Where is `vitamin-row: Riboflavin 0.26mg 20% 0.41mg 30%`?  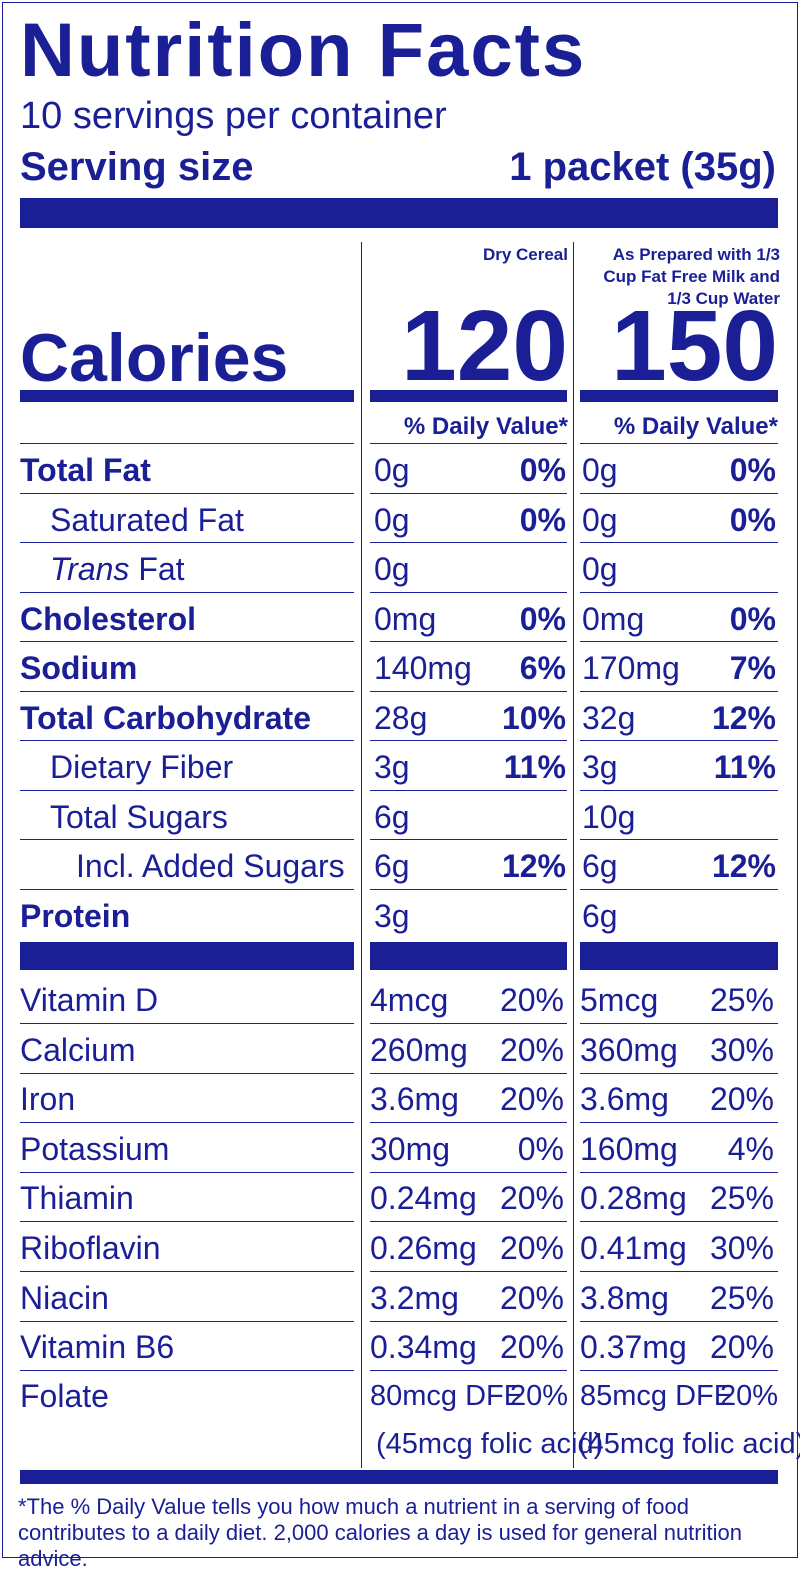
vitamin-row: Riboflavin 0.26mg 20% 0.41mg 30% is located at coordinates (398, 1248).